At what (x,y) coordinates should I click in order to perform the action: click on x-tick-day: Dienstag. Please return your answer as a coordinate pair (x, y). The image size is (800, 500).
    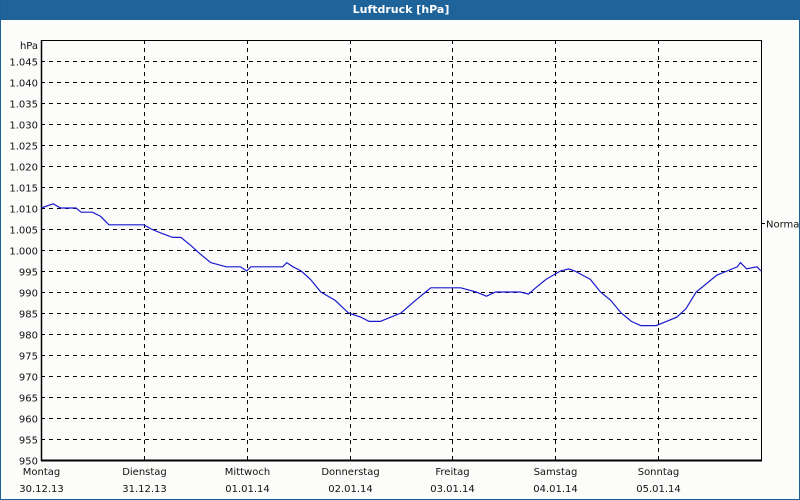
    Looking at the image, I should click on (144, 472).